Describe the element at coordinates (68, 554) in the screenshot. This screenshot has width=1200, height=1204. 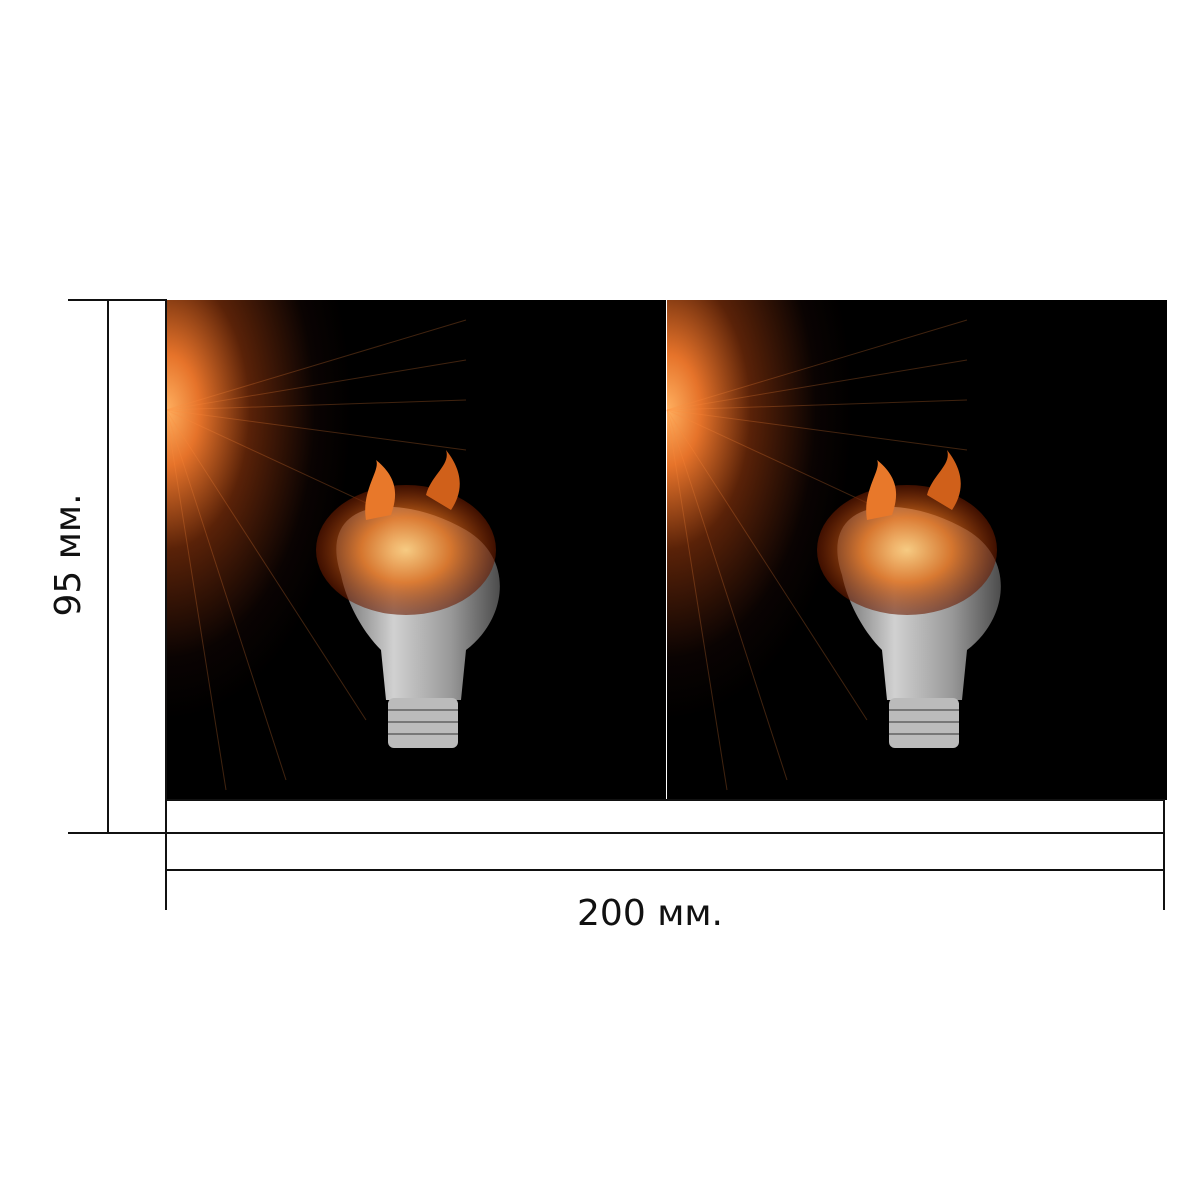
I see `height-label: 95 мм.` at that location.